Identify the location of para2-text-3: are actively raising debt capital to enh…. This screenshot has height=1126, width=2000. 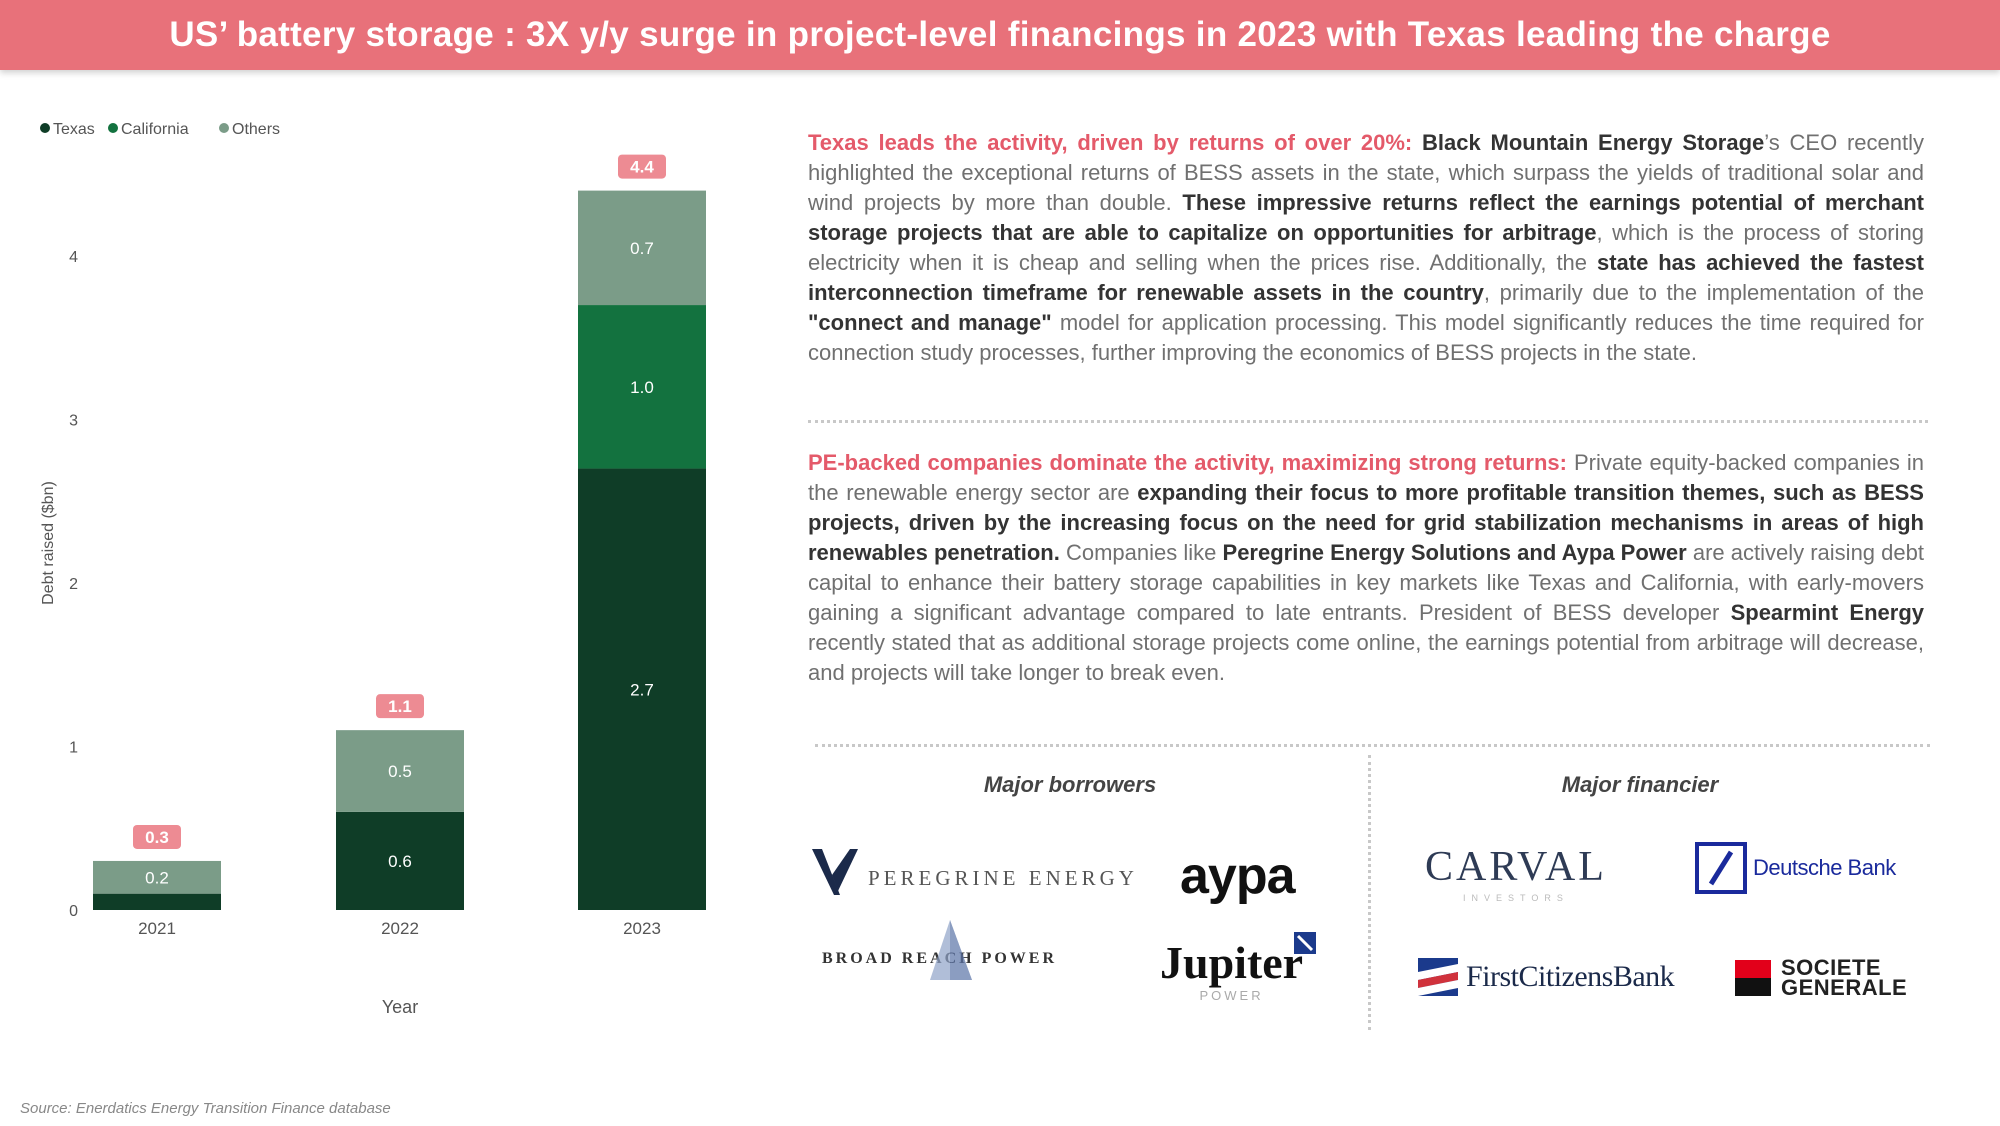
(1366, 582).